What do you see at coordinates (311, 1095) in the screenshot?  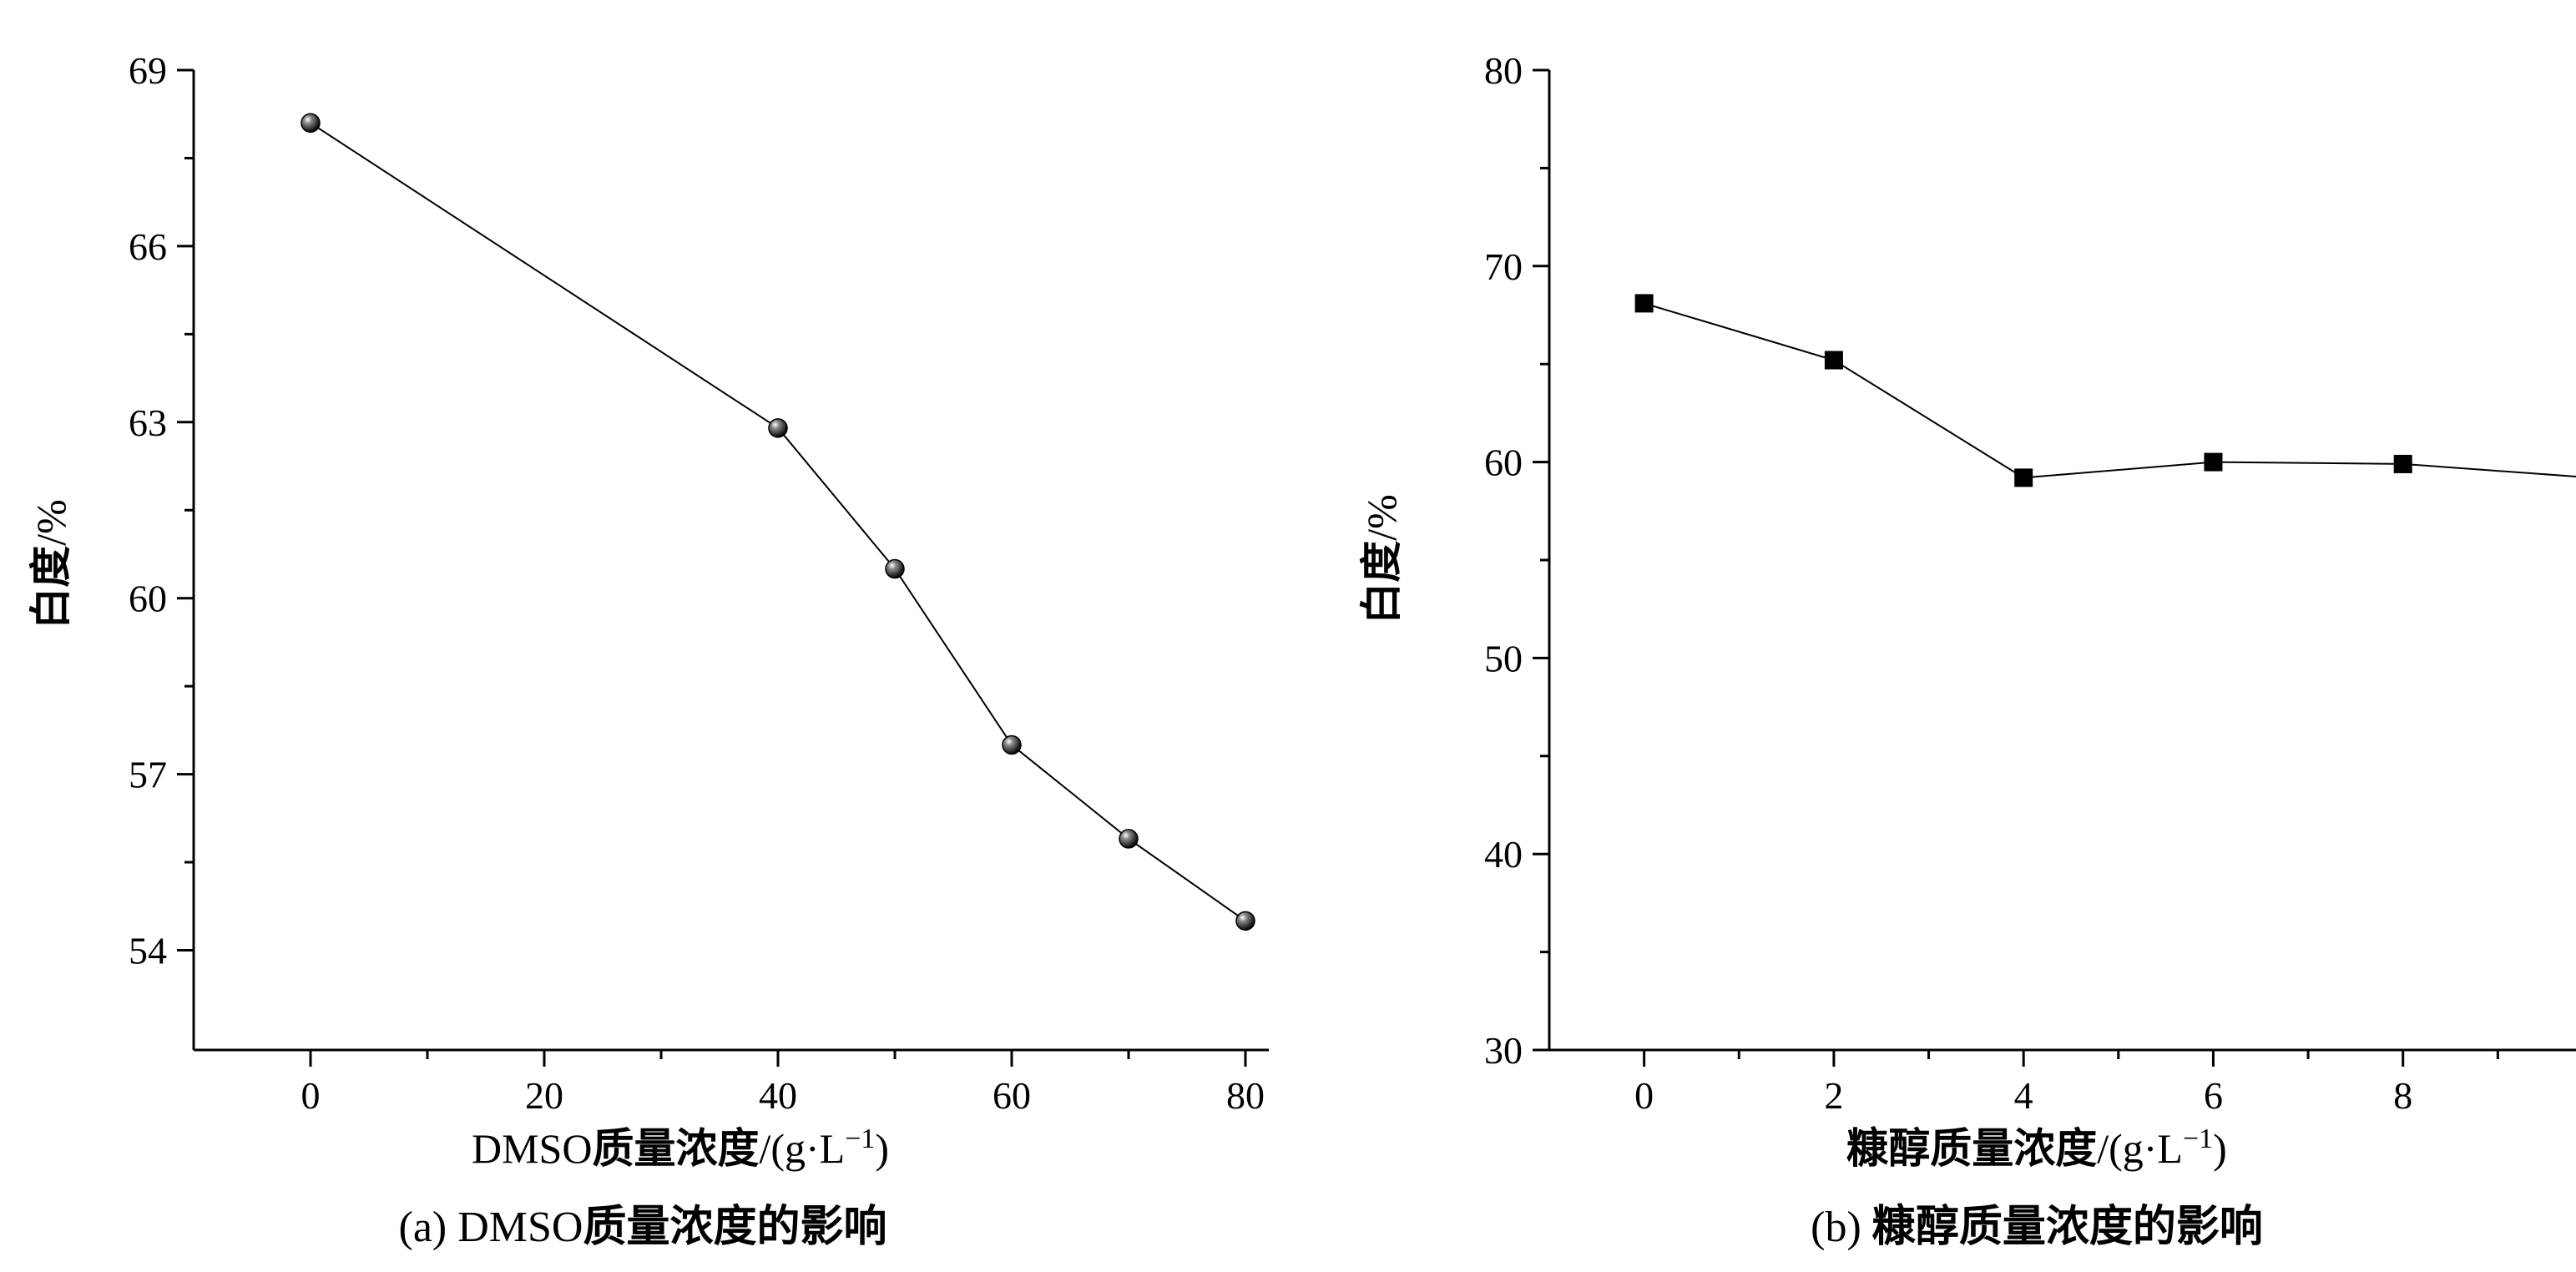 I see `x-tick-label-a: 0` at bounding box center [311, 1095].